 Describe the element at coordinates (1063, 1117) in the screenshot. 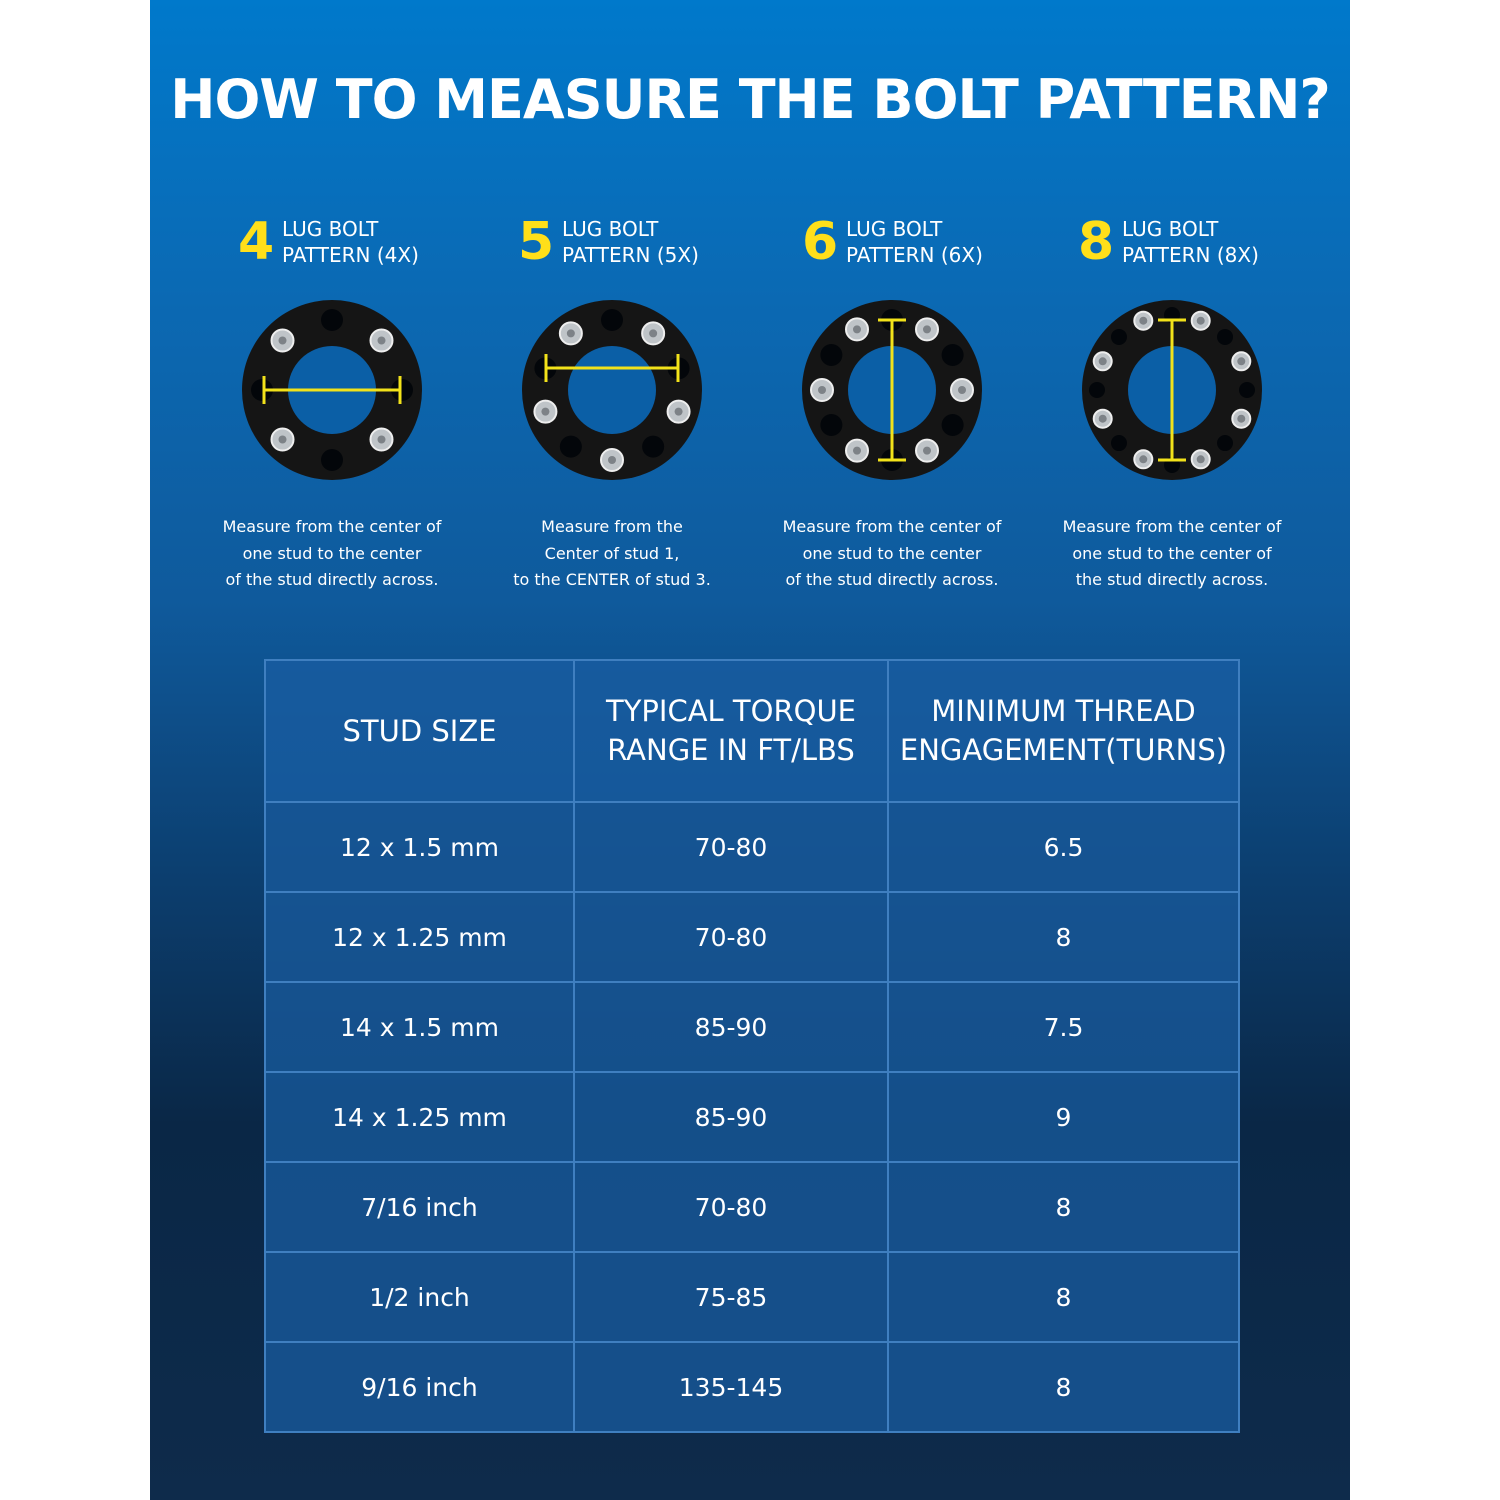

I see `thread-engagement-cell: 9` at that location.